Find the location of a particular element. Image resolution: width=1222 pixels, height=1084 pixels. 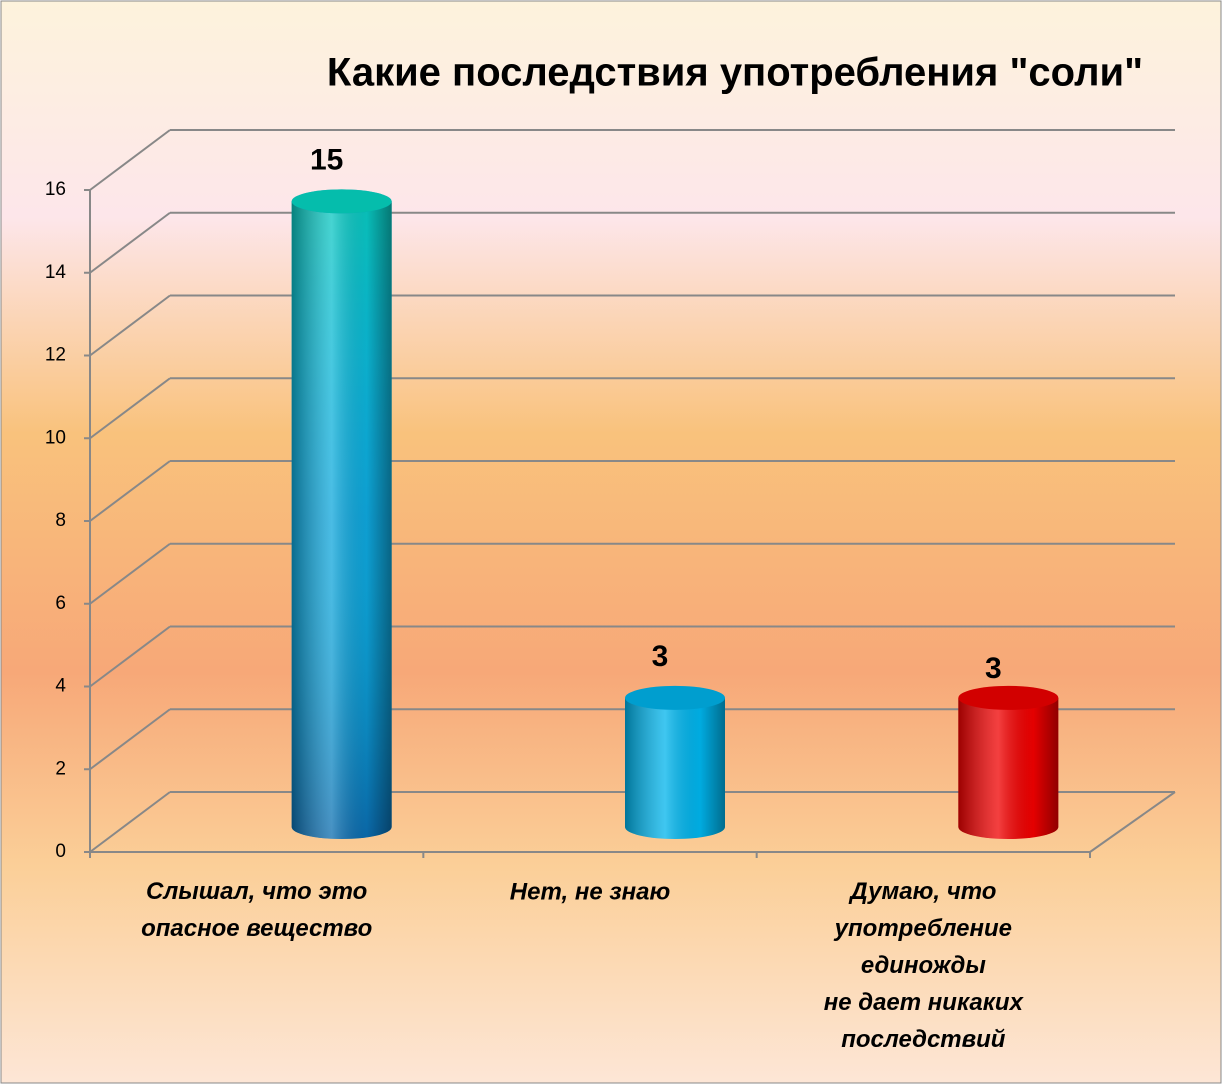

y-tick-label: 2 is located at coordinates (60, 768).